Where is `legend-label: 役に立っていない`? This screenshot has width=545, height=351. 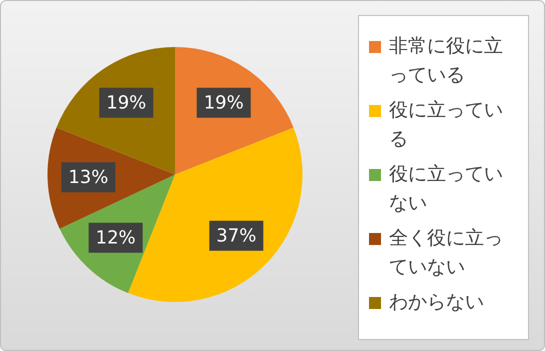 legend-label: 役に立っていない is located at coordinates (446, 189).